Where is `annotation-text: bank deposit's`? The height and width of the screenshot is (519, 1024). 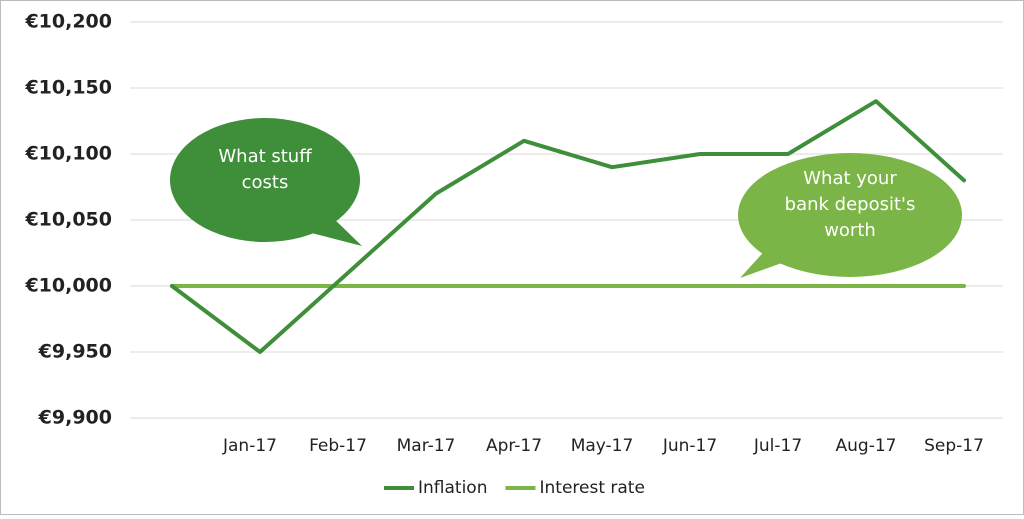
annotation-text: bank deposit's is located at coordinates (850, 204).